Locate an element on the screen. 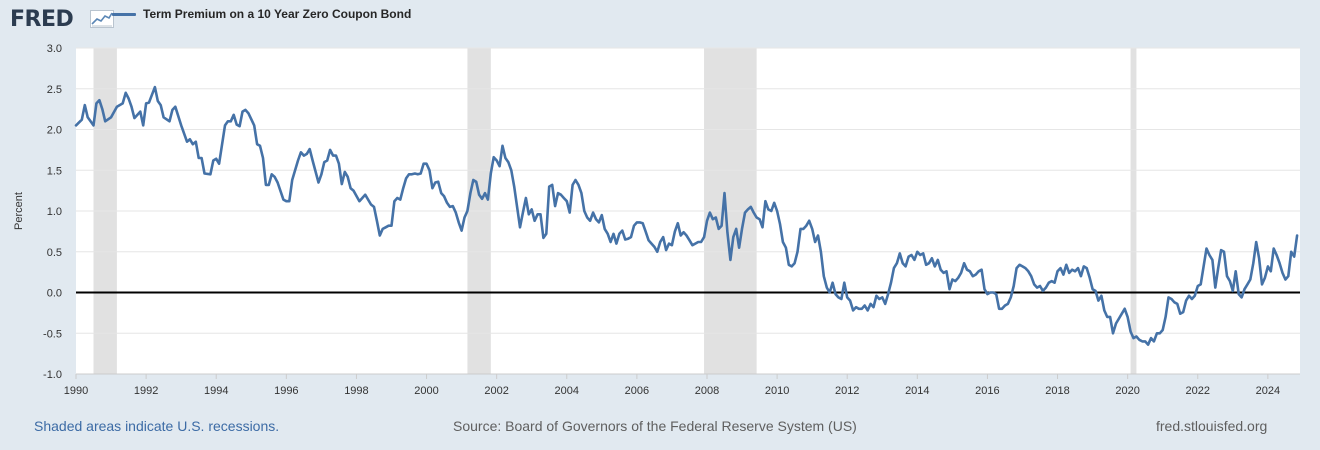 This screenshot has width=1320, height=450. x-tick-label: 1998 is located at coordinates (356, 391).